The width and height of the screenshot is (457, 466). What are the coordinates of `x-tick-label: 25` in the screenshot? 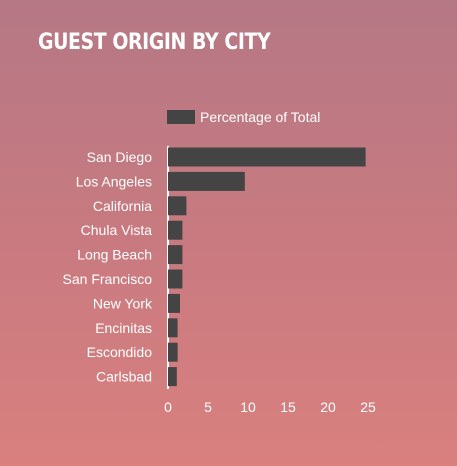 It's located at (368, 407).